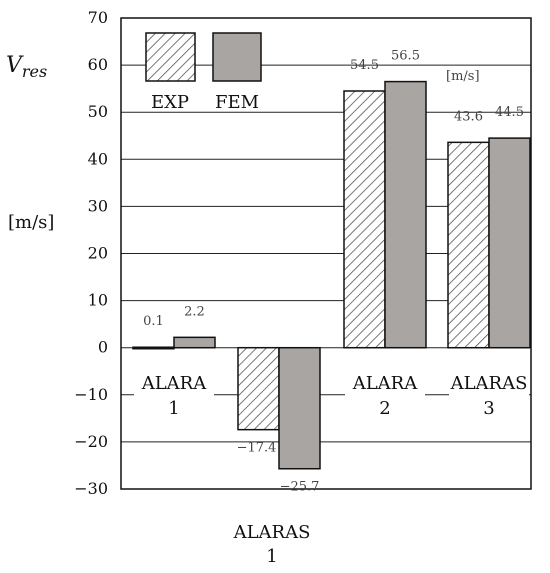  Describe the element at coordinates (98, 205) in the screenshot. I see `y-tick-label: 30` at that location.